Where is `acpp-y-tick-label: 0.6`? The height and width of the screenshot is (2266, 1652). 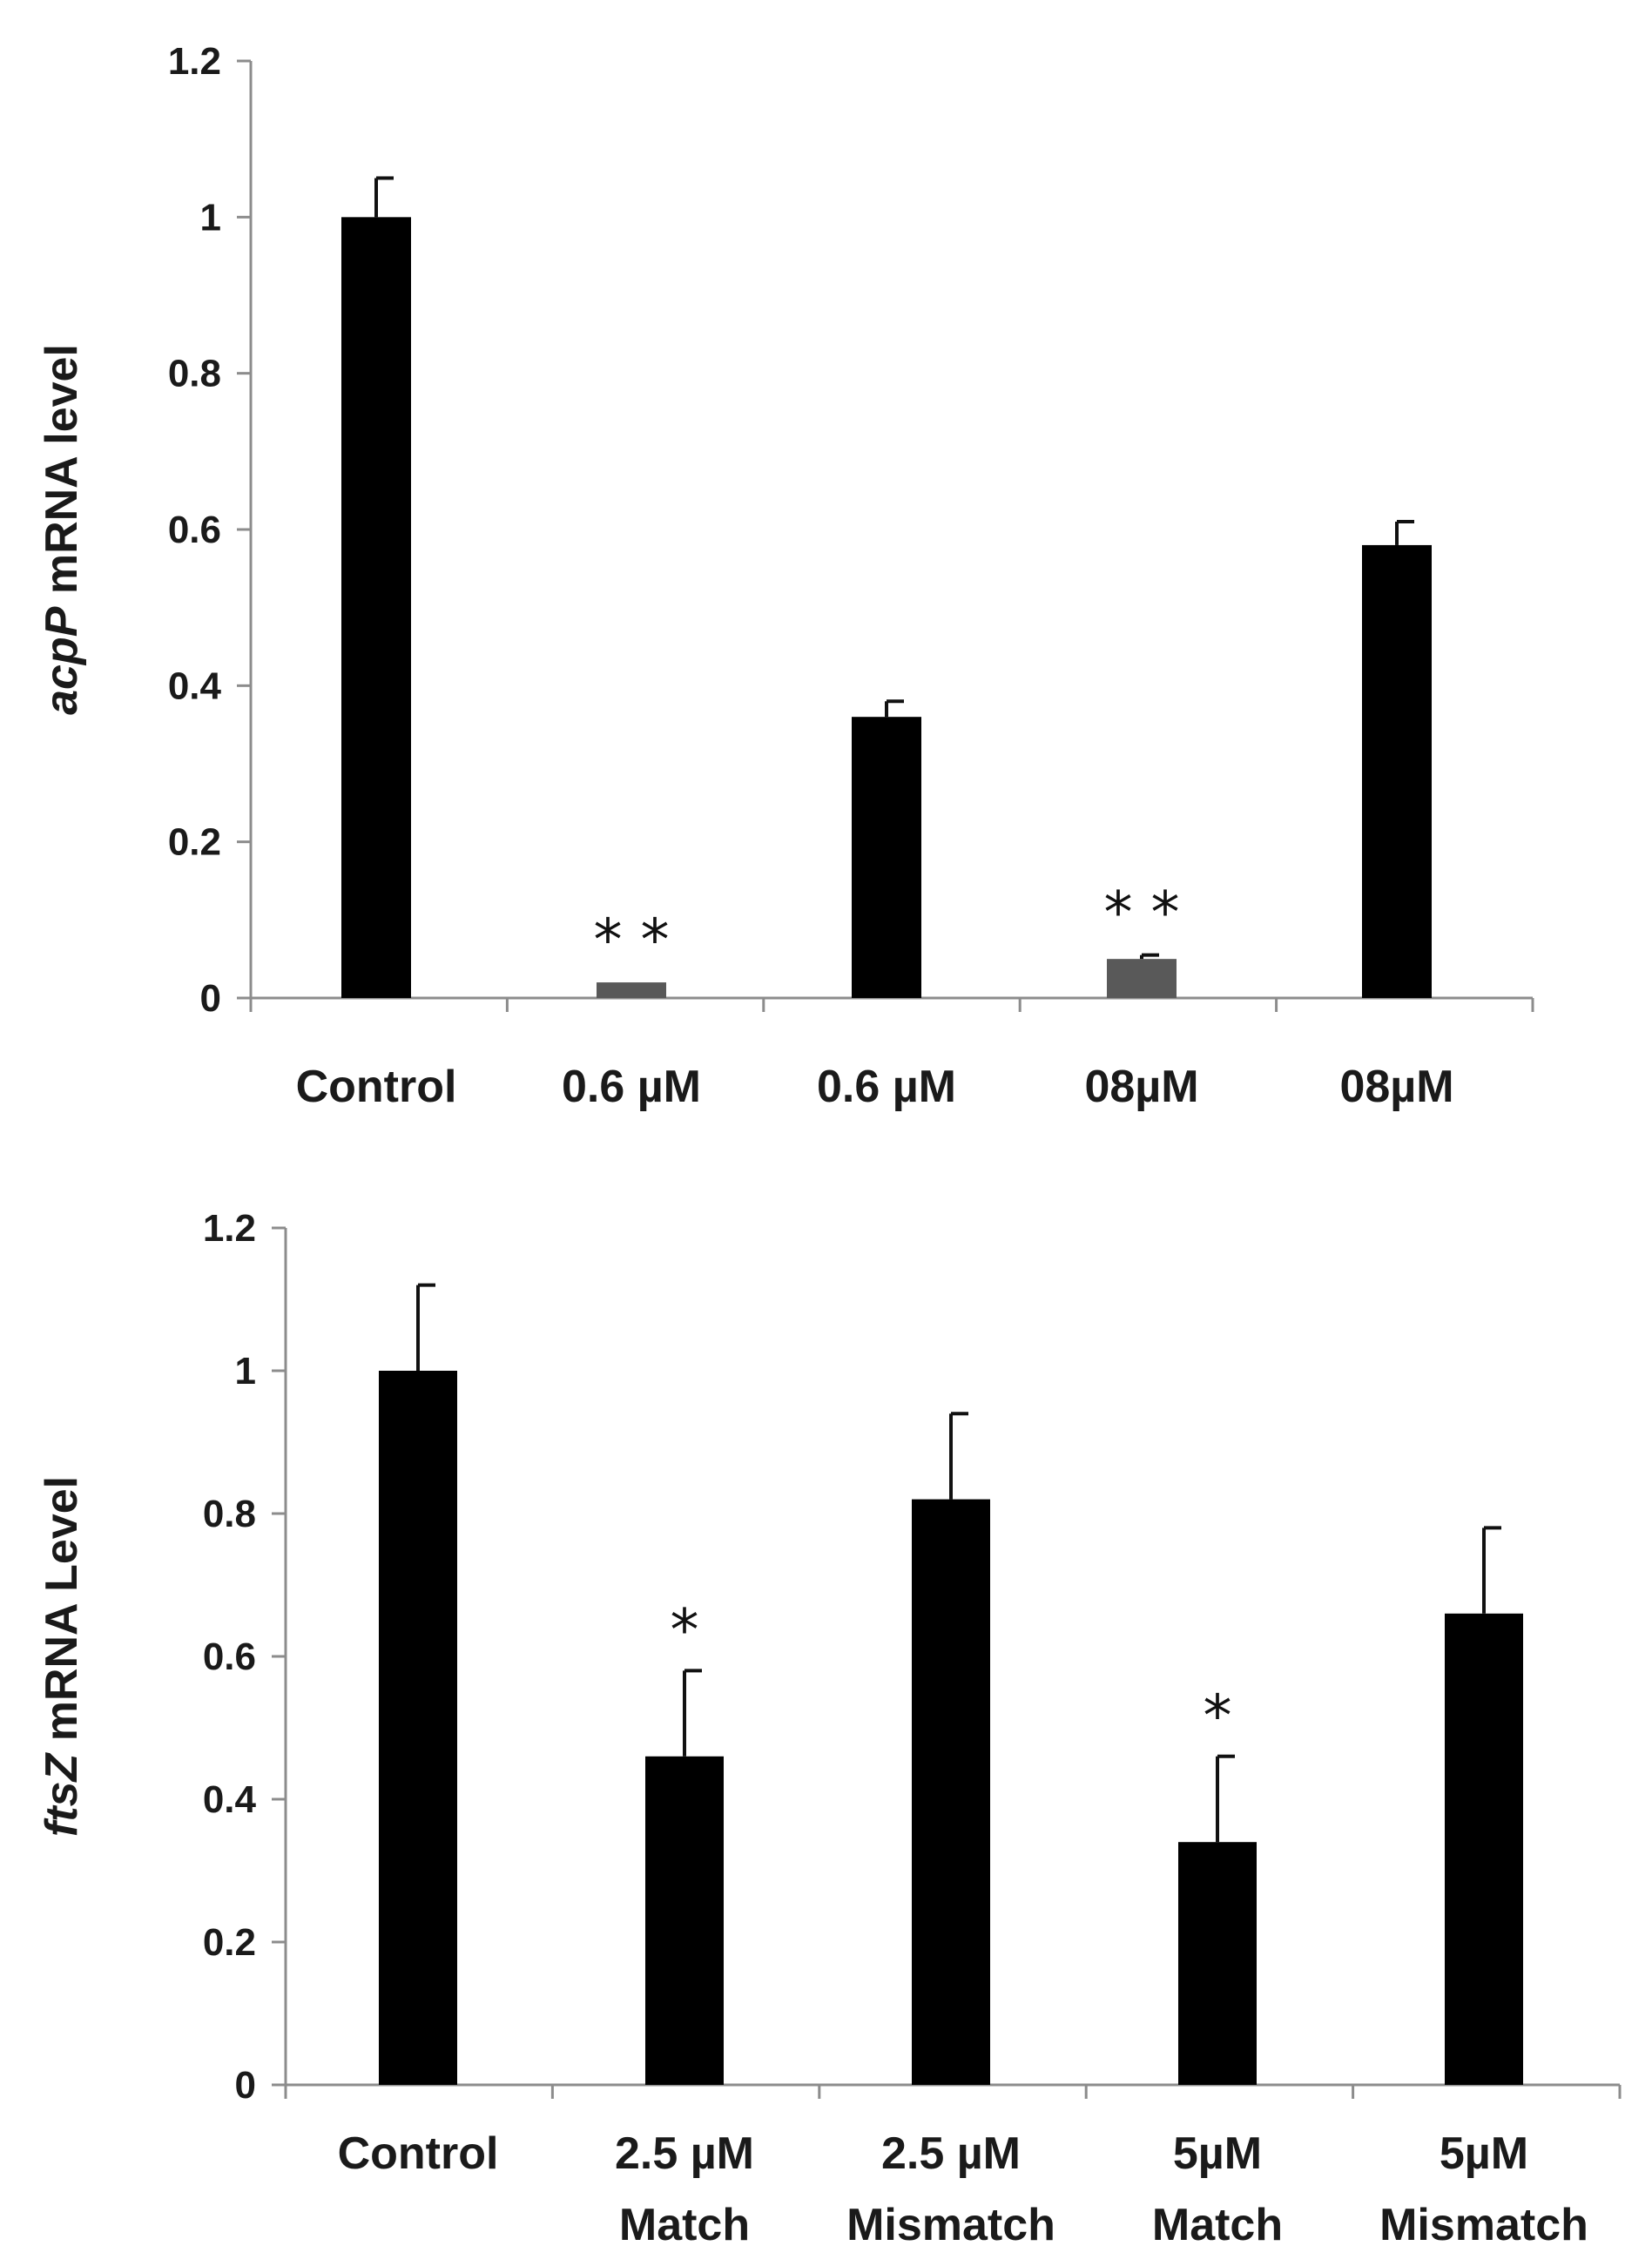 acpp-y-tick-label: 0.6 is located at coordinates (194, 530).